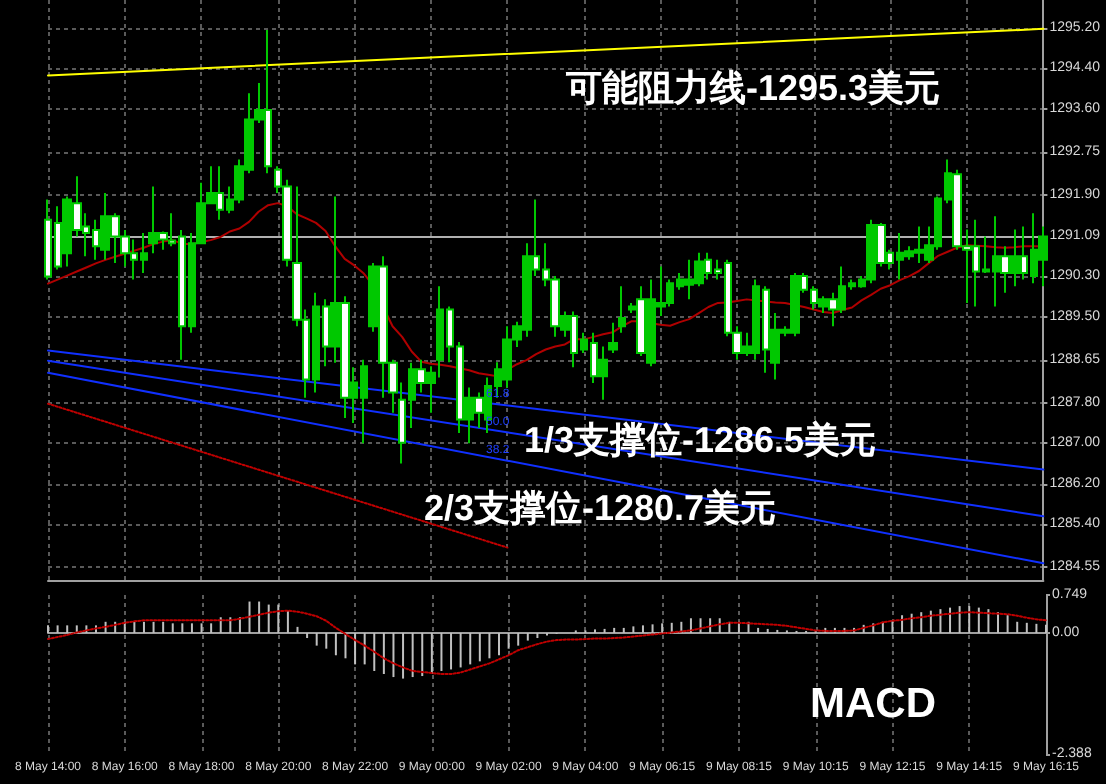  What do you see at coordinates (547, 642) in the screenshot?
I see `line-series` at bounding box center [547, 642].